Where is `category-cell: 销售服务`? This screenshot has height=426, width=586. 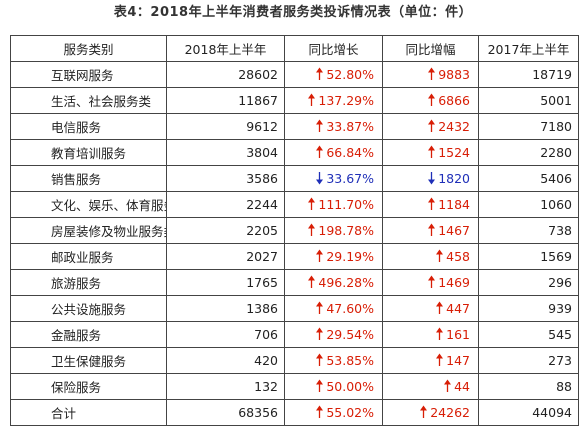 category-cell: 销售服务 is located at coordinates (88, 178).